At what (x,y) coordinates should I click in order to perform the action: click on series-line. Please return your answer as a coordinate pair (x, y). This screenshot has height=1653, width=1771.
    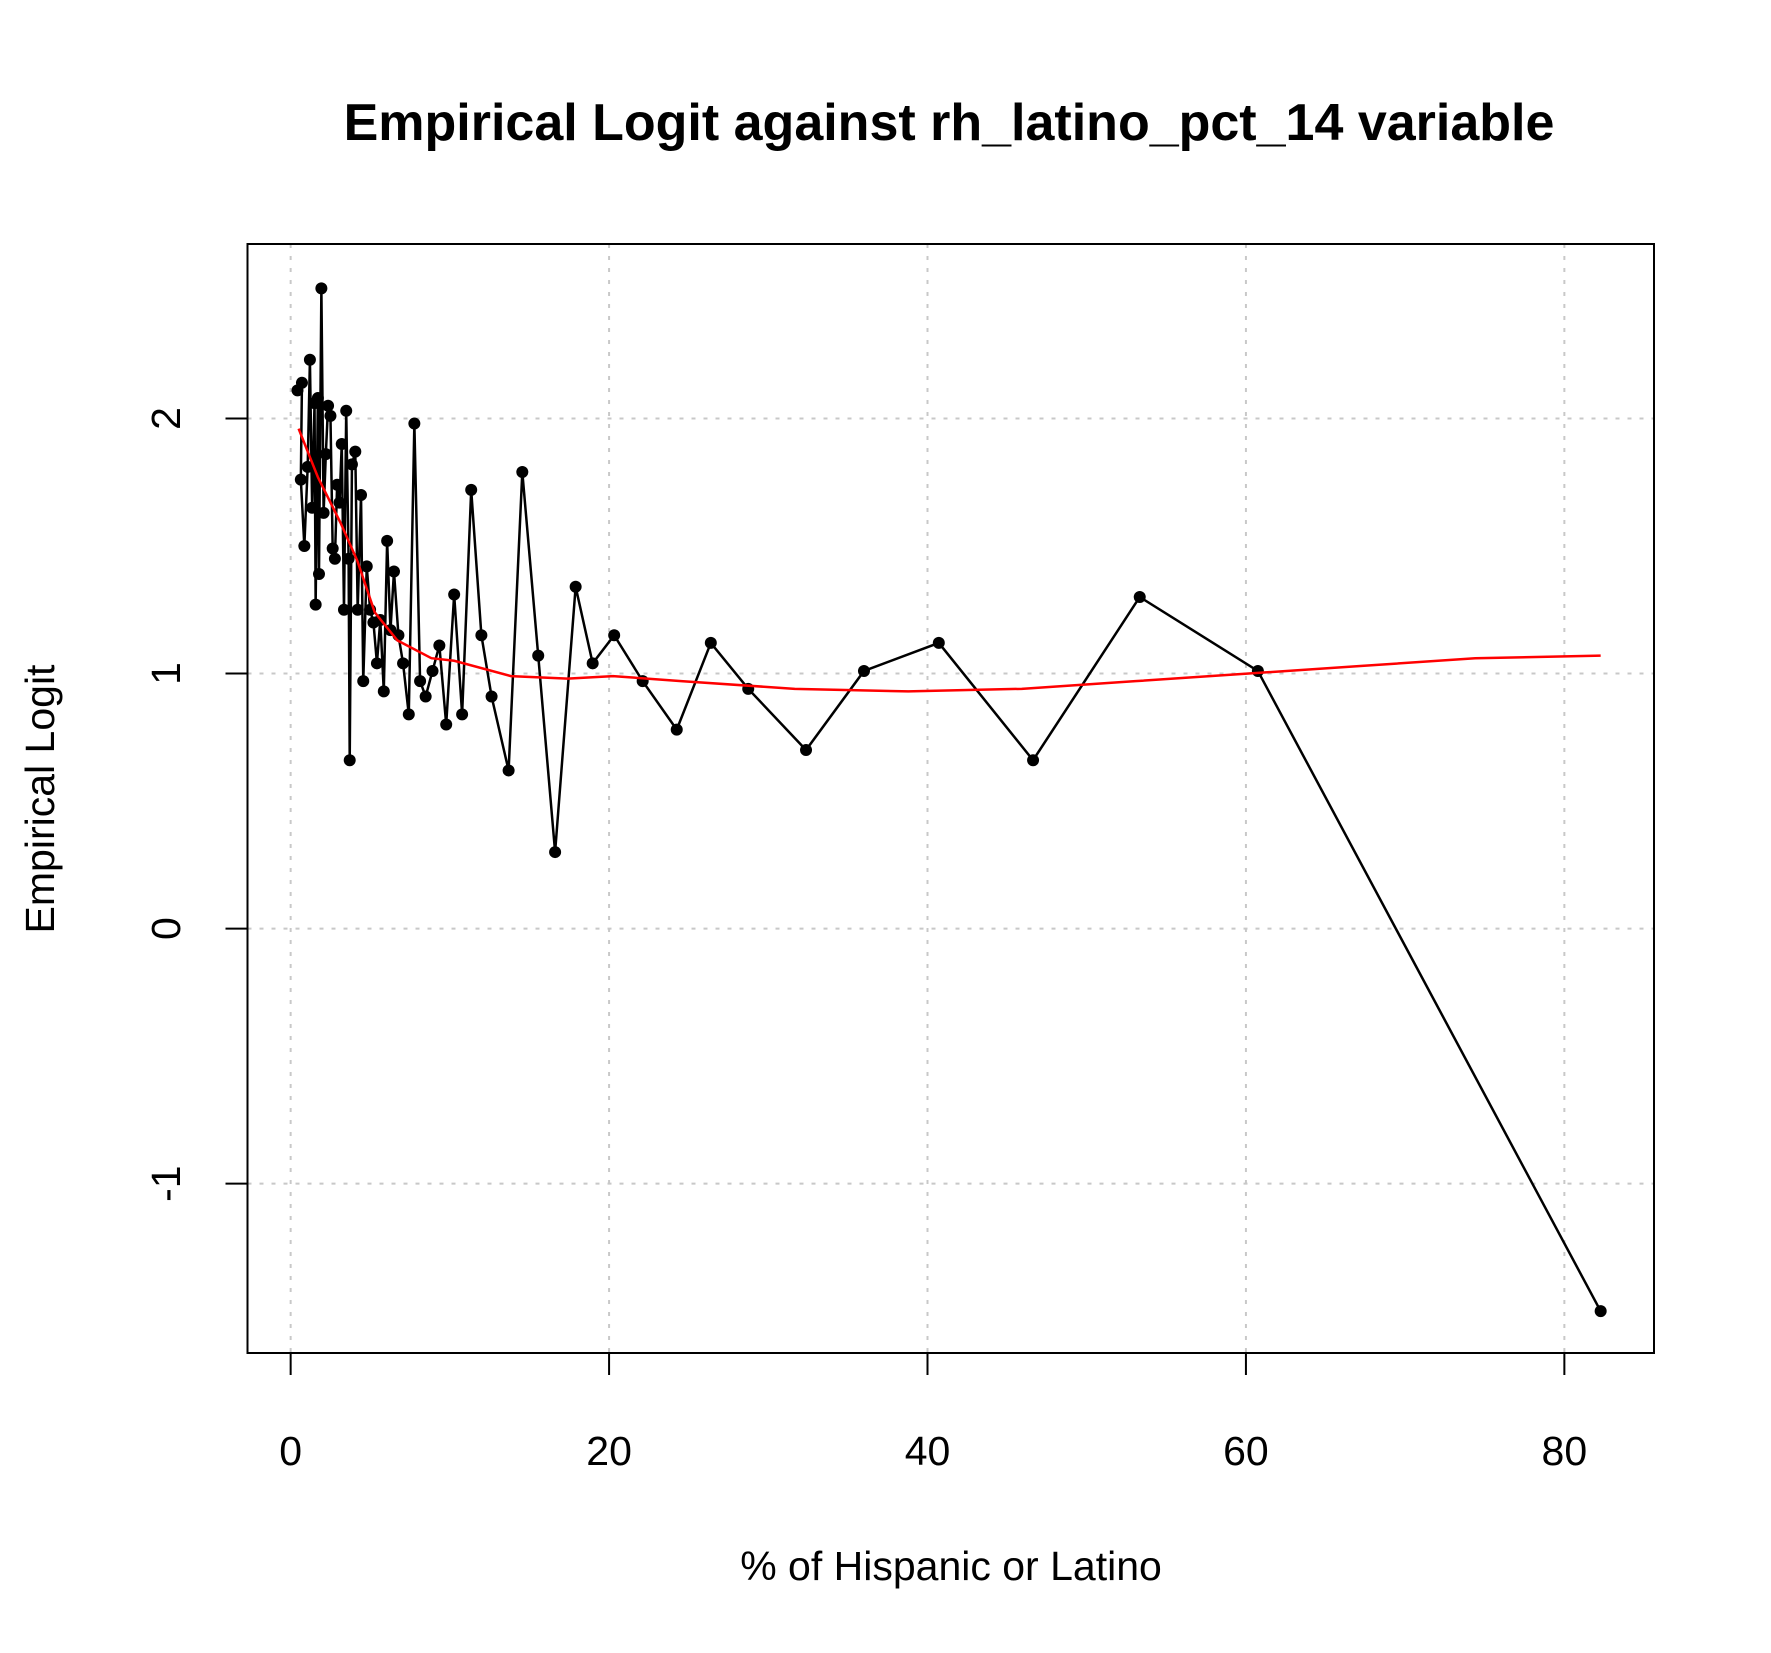
    Looking at the image, I should click on (949, 560).